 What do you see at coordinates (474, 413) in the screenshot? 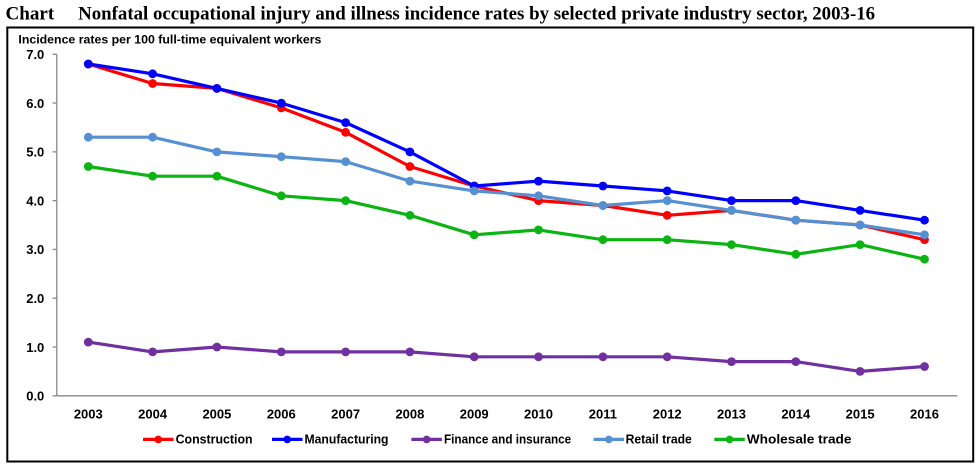
I see `svg-text: 2009` at bounding box center [474, 413].